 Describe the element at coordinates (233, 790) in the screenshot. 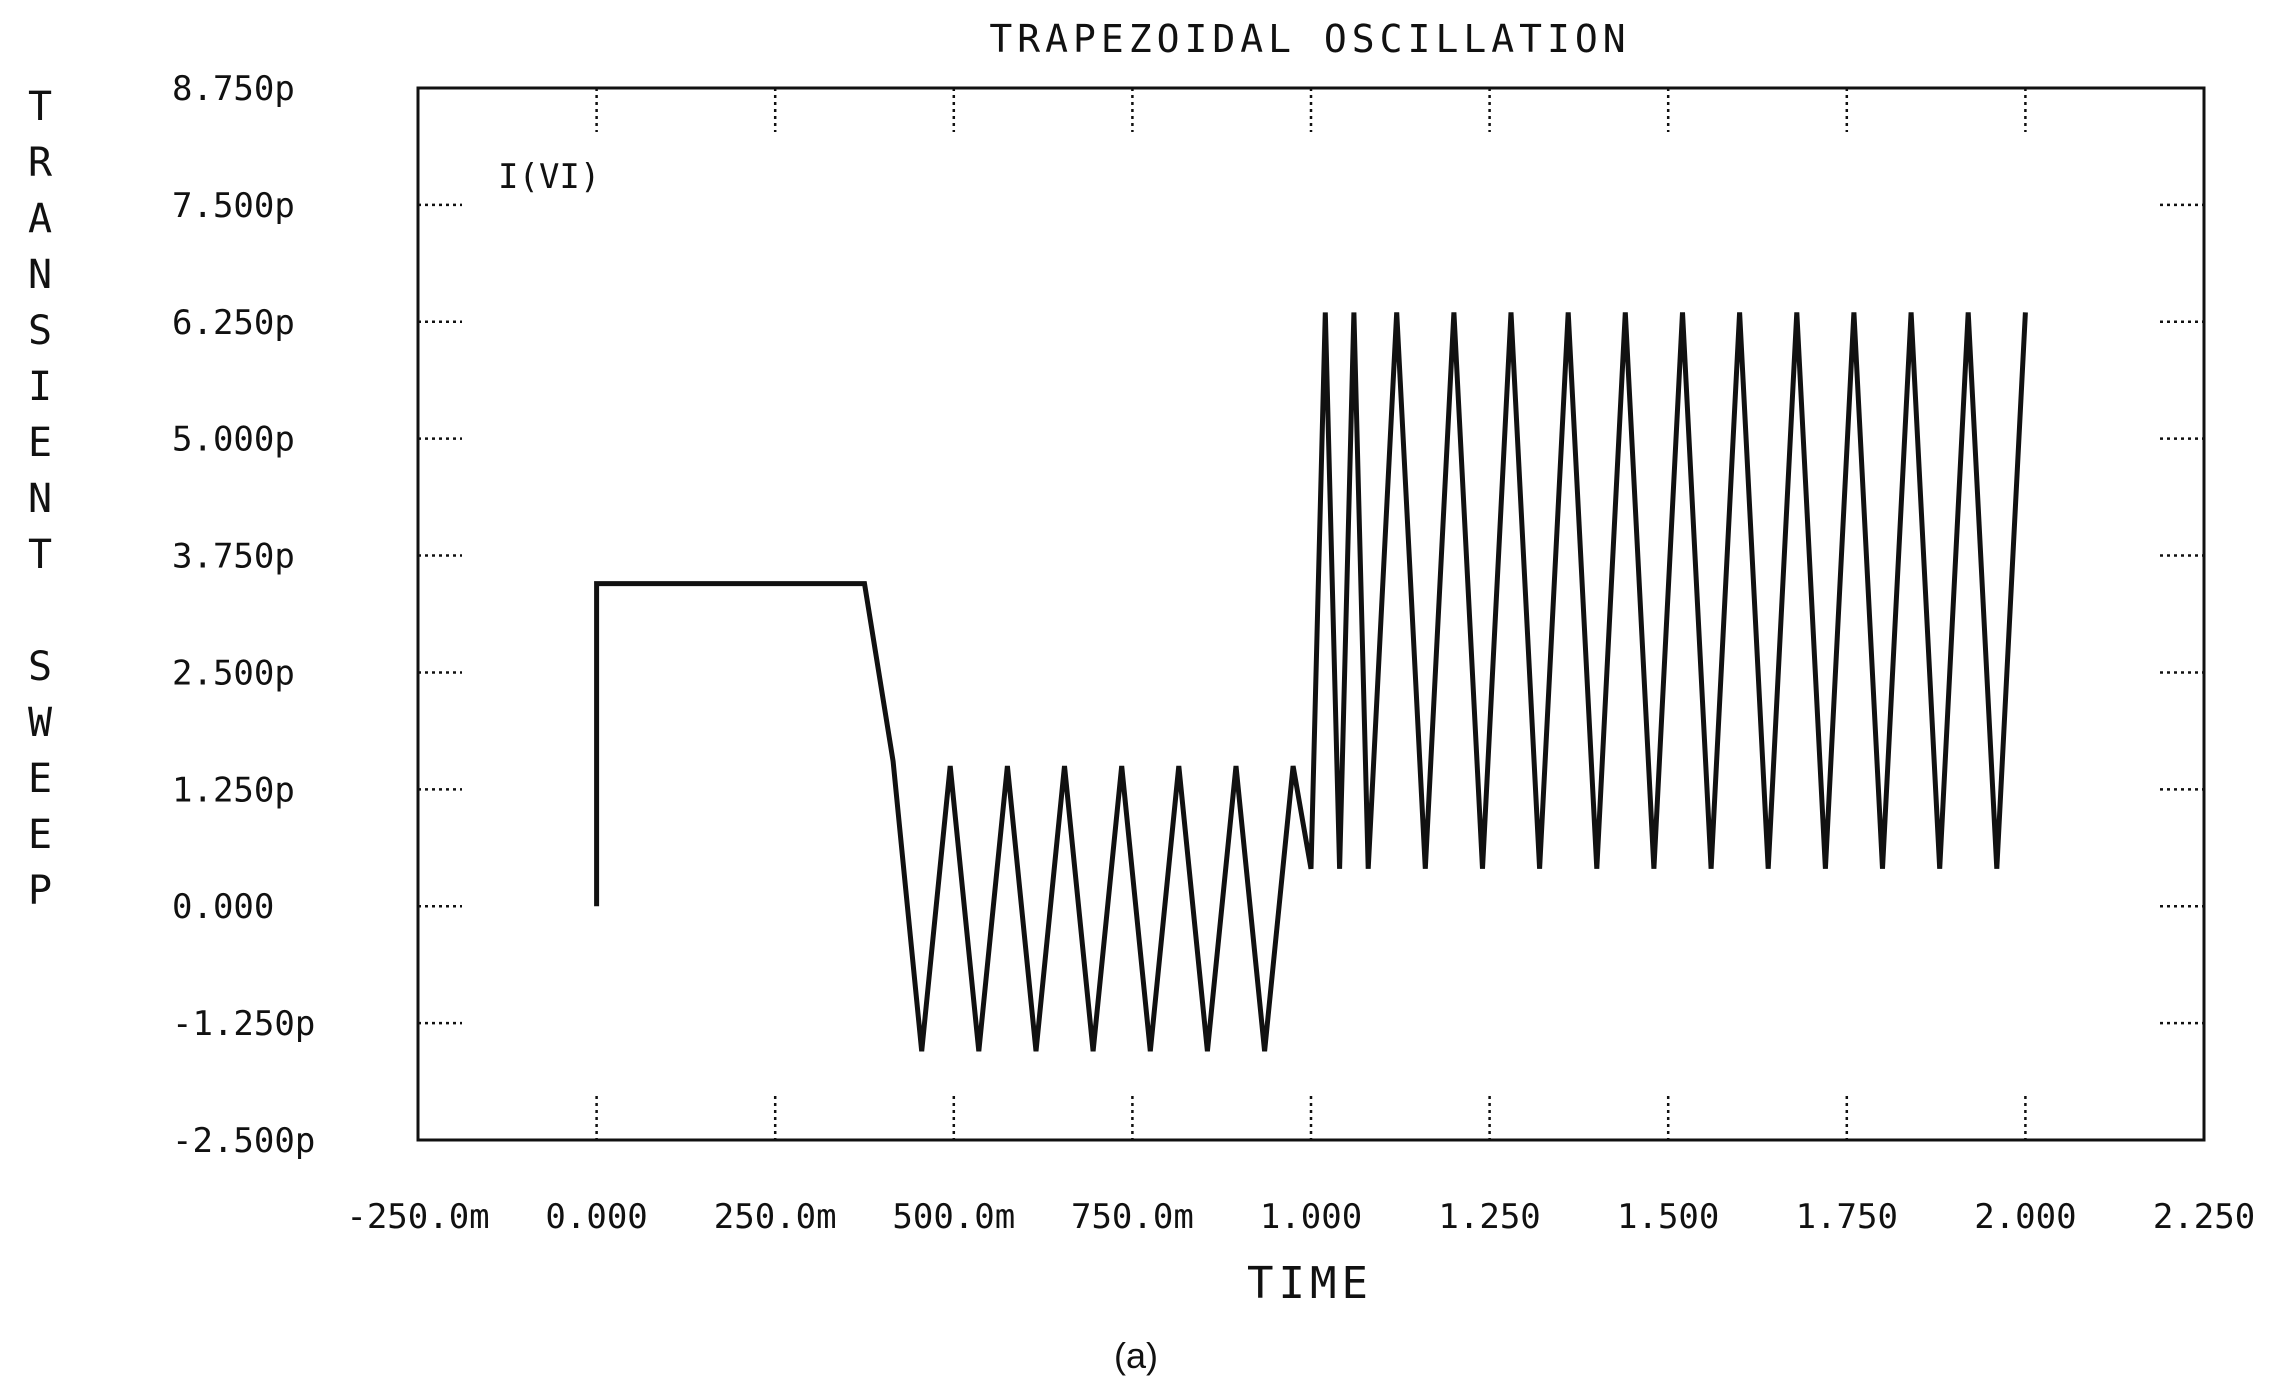

I see `y-tick-label: 1.250p` at that location.